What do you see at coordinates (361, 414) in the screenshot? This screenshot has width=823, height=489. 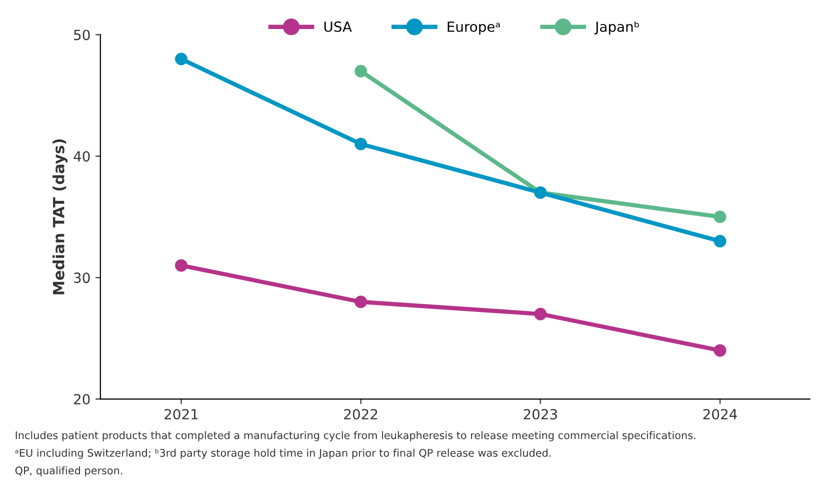 I see `x-tick-label: 2022` at bounding box center [361, 414].